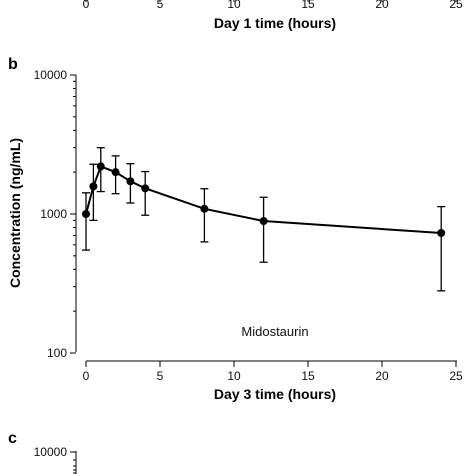 The height and width of the screenshot is (474, 474). I want to click on panel-b-y-tick-label: 10000, so click(51, 75).